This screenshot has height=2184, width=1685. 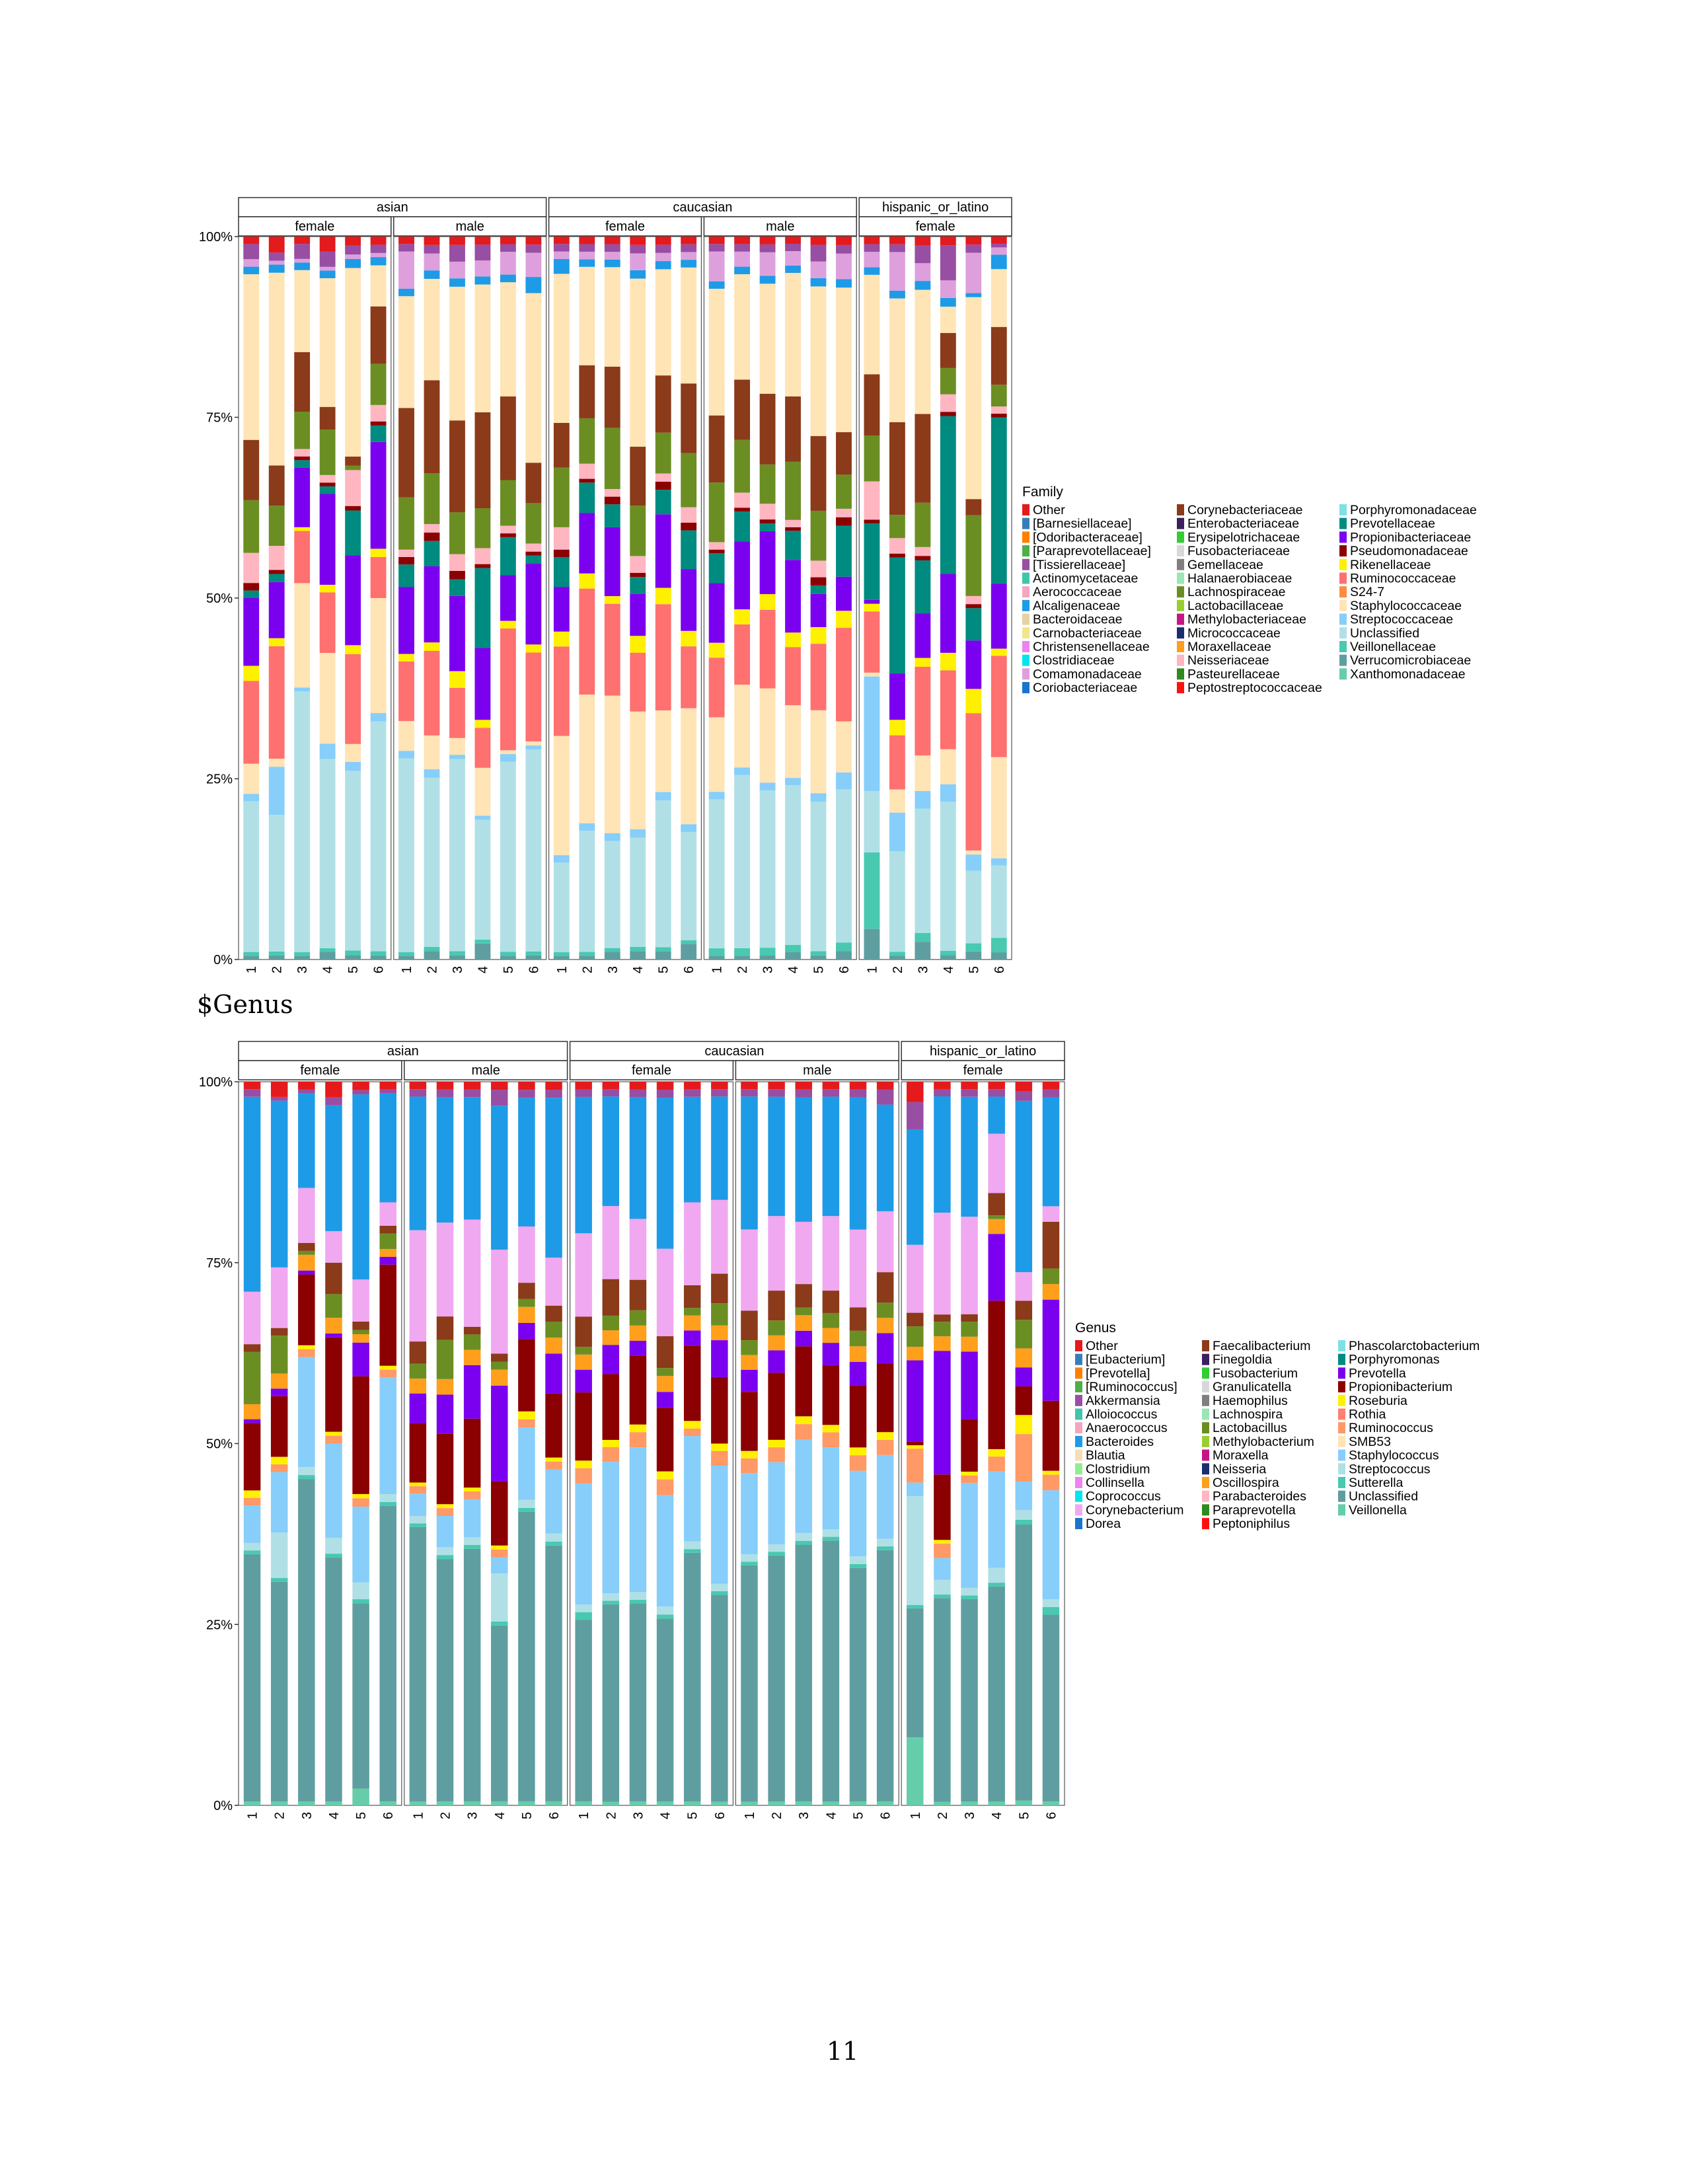 I want to click on legend-label: Blautia, so click(x=1105, y=1456).